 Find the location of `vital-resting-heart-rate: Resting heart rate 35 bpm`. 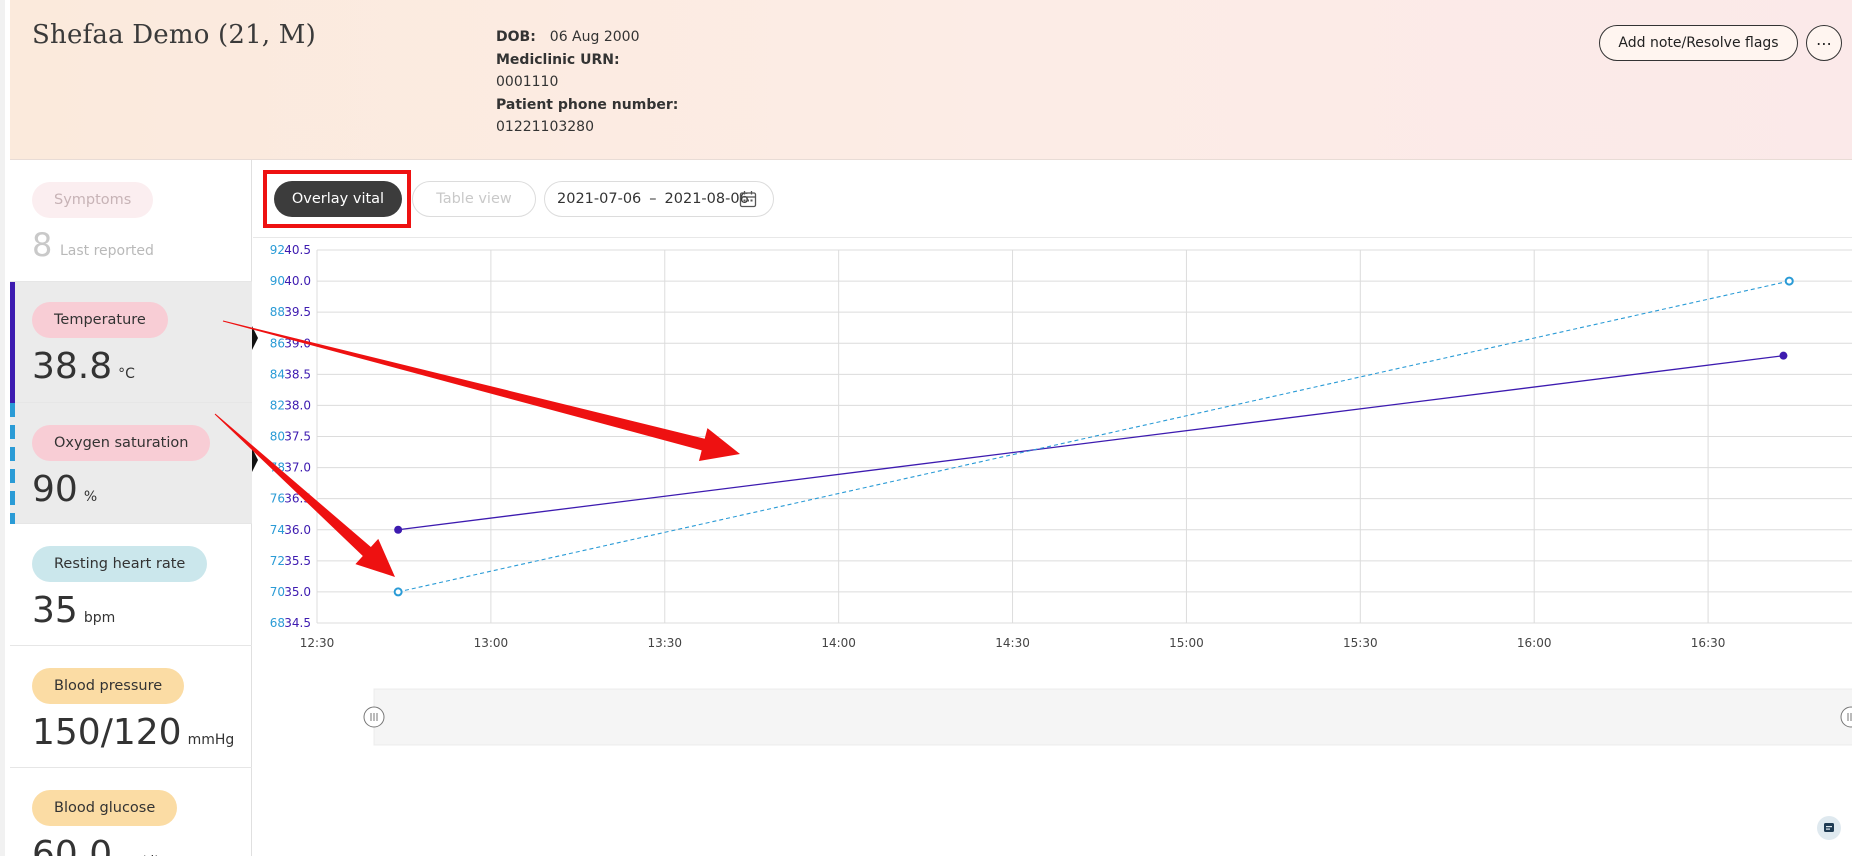

vital-resting-heart-rate: Resting heart rate 35 bpm is located at coordinates (131, 585).